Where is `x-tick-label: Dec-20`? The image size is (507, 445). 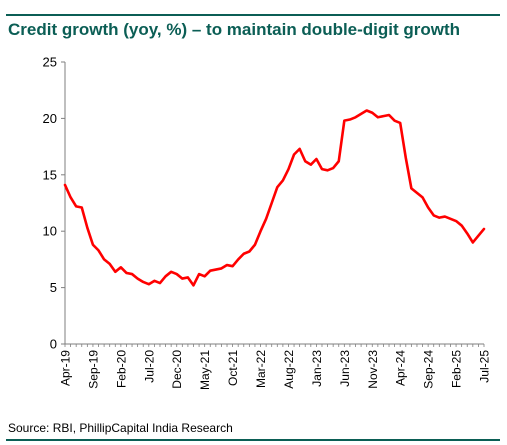
x-tick-label: Dec-20 is located at coordinates (177, 369).